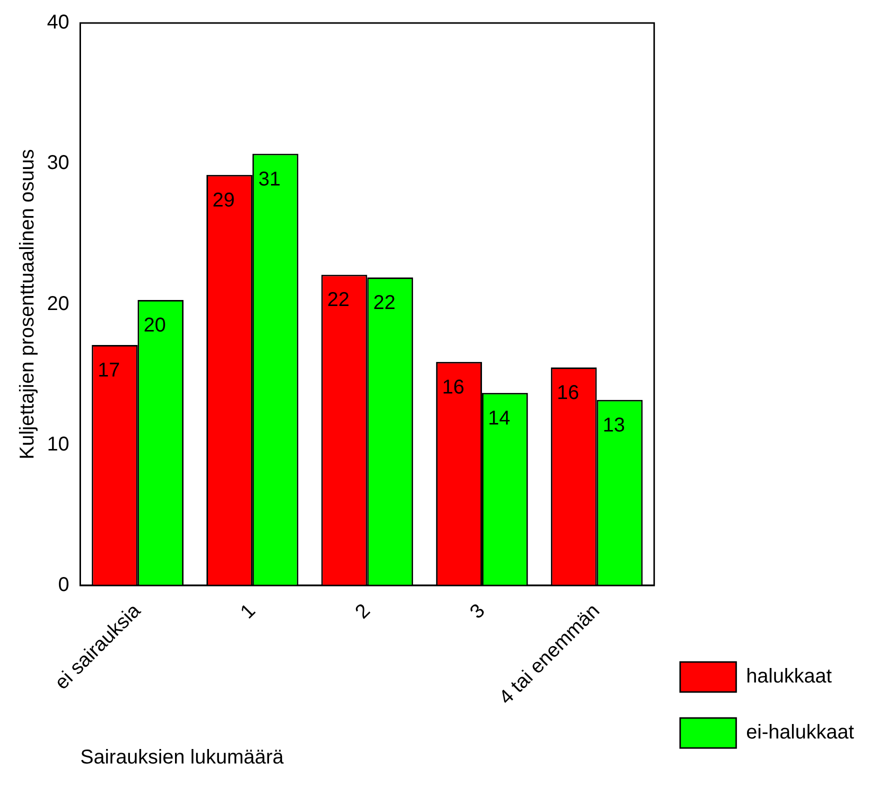  I want to click on data-label: 31, so click(269, 179).